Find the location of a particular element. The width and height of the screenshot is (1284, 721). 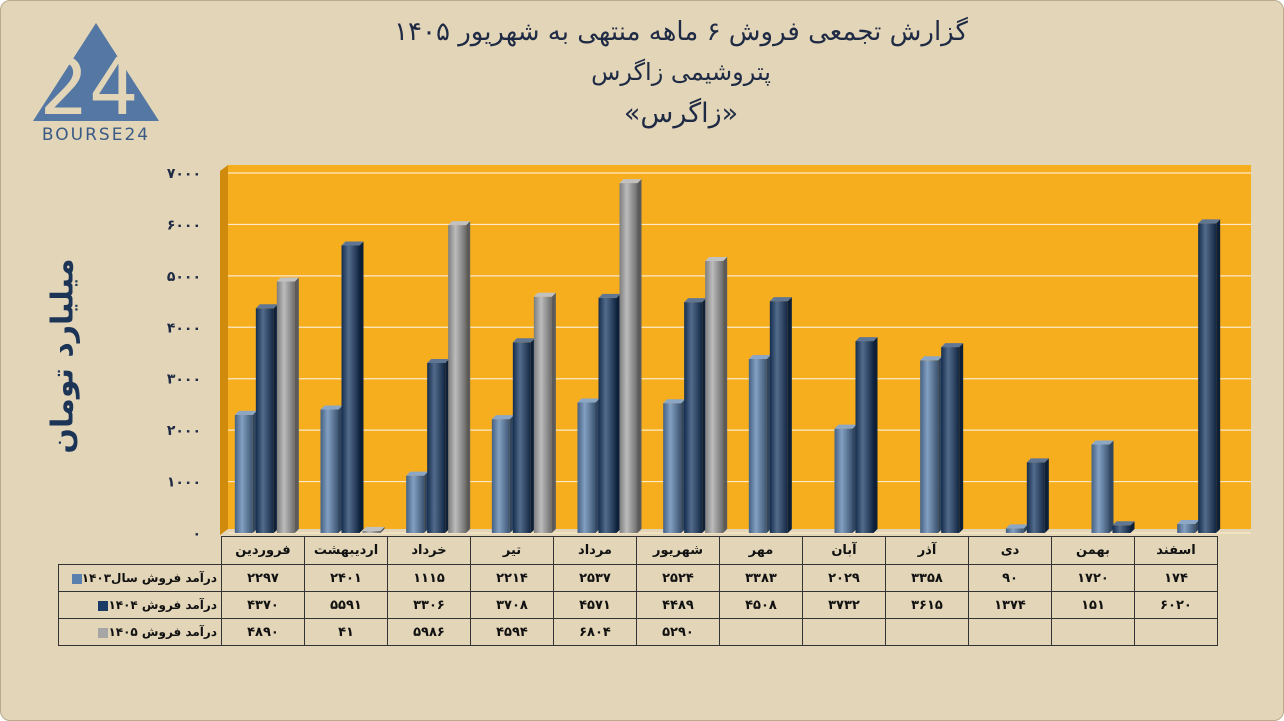

x-tick-label: آذر is located at coordinates (927, 550).